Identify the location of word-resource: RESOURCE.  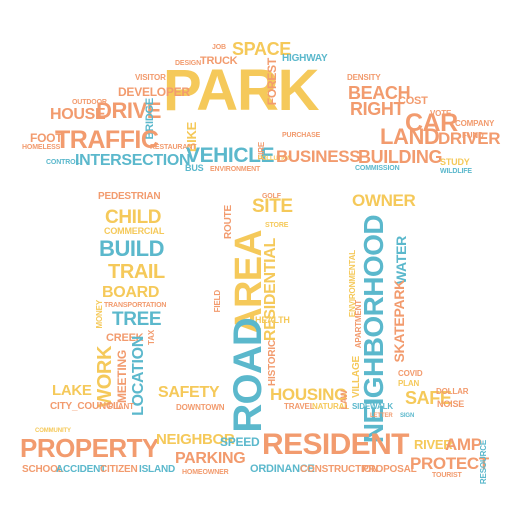
(483, 462).